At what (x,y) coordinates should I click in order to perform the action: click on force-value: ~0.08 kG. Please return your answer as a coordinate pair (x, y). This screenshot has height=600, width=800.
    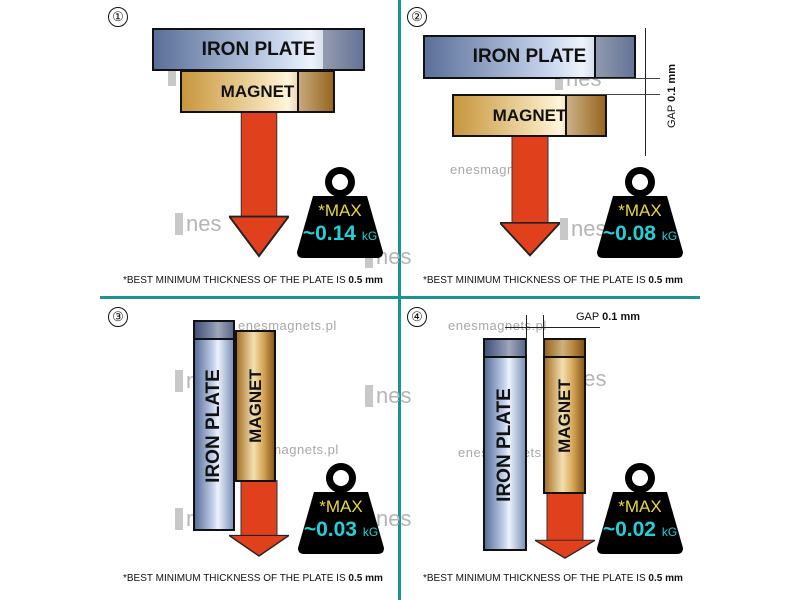
    Looking at the image, I should click on (640, 233).